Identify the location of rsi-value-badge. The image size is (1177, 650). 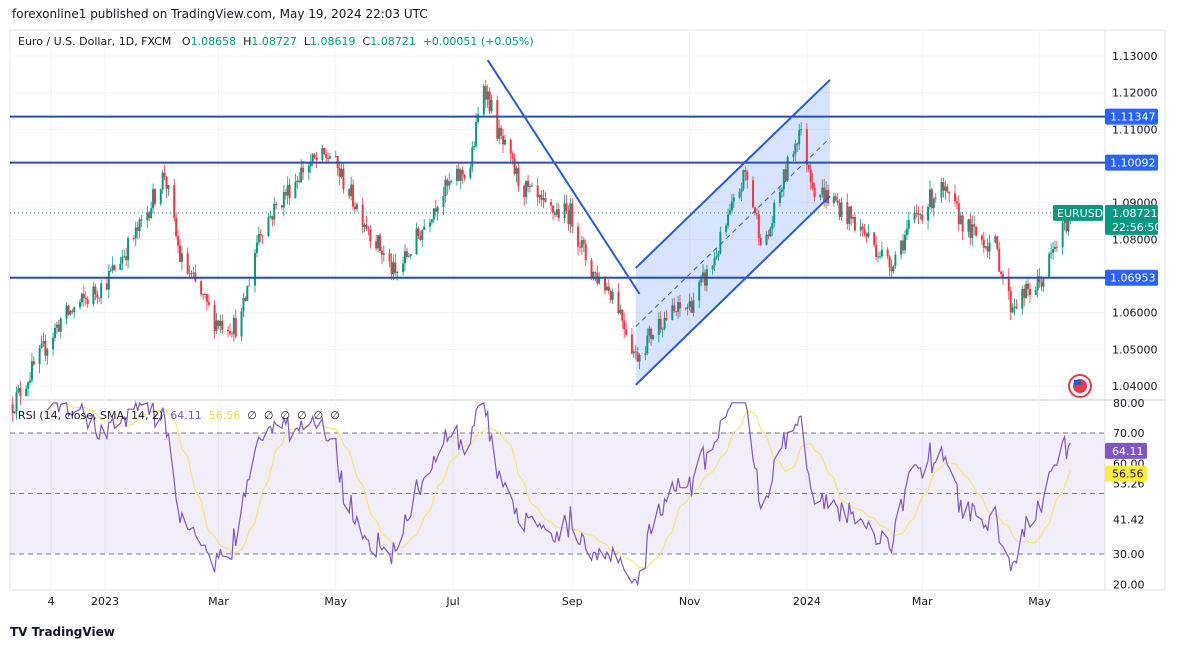
(1126, 450).